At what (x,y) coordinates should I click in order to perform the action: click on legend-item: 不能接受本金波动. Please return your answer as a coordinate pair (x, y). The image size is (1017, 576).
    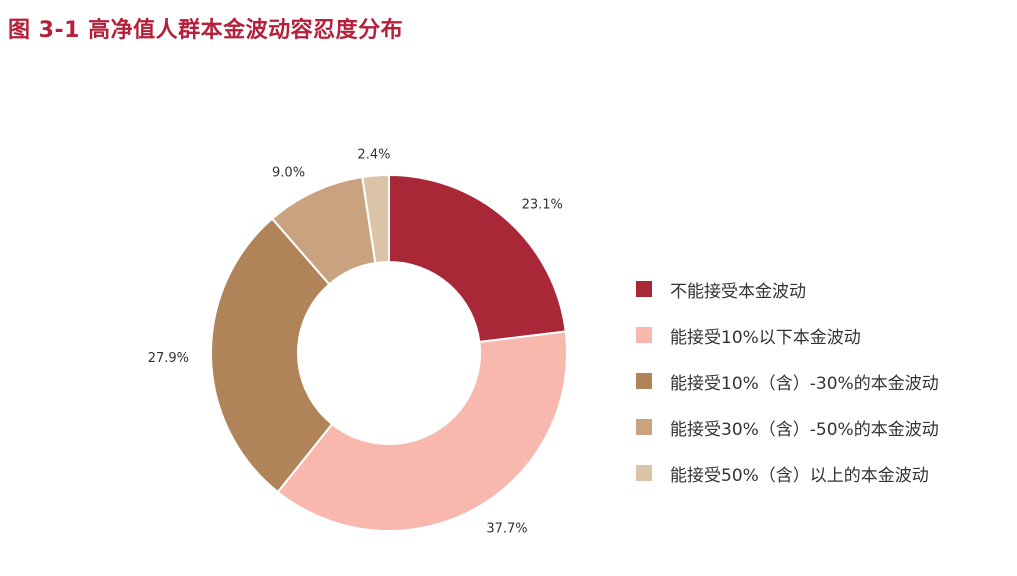
    Looking at the image, I should click on (787, 289).